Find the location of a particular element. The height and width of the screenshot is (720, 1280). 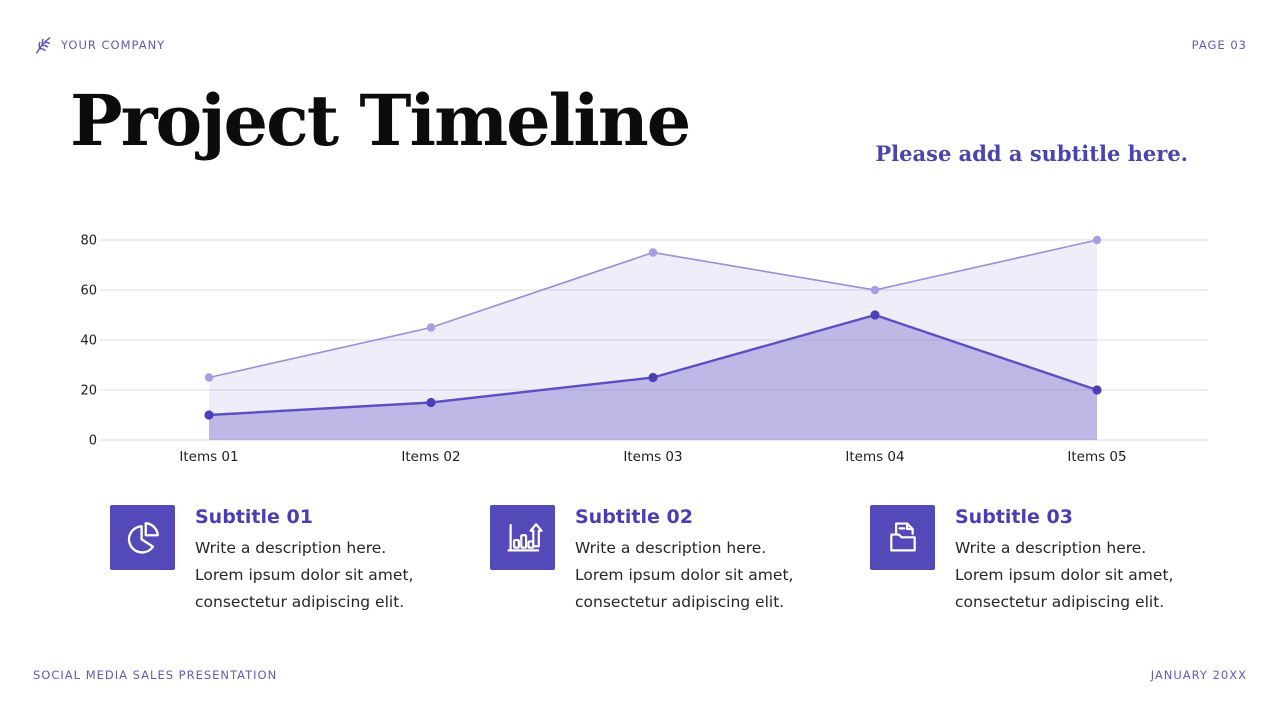

pie-chart-icon is located at coordinates (143, 537).